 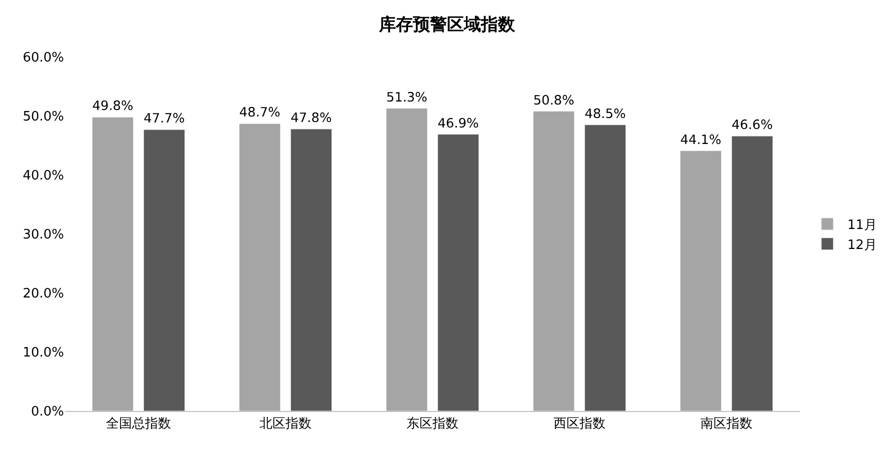 What do you see at coordinates (447, 25) in the screenshot?
I see `chart-title: 库存预警区域指数` at bounding box center [447, 25].